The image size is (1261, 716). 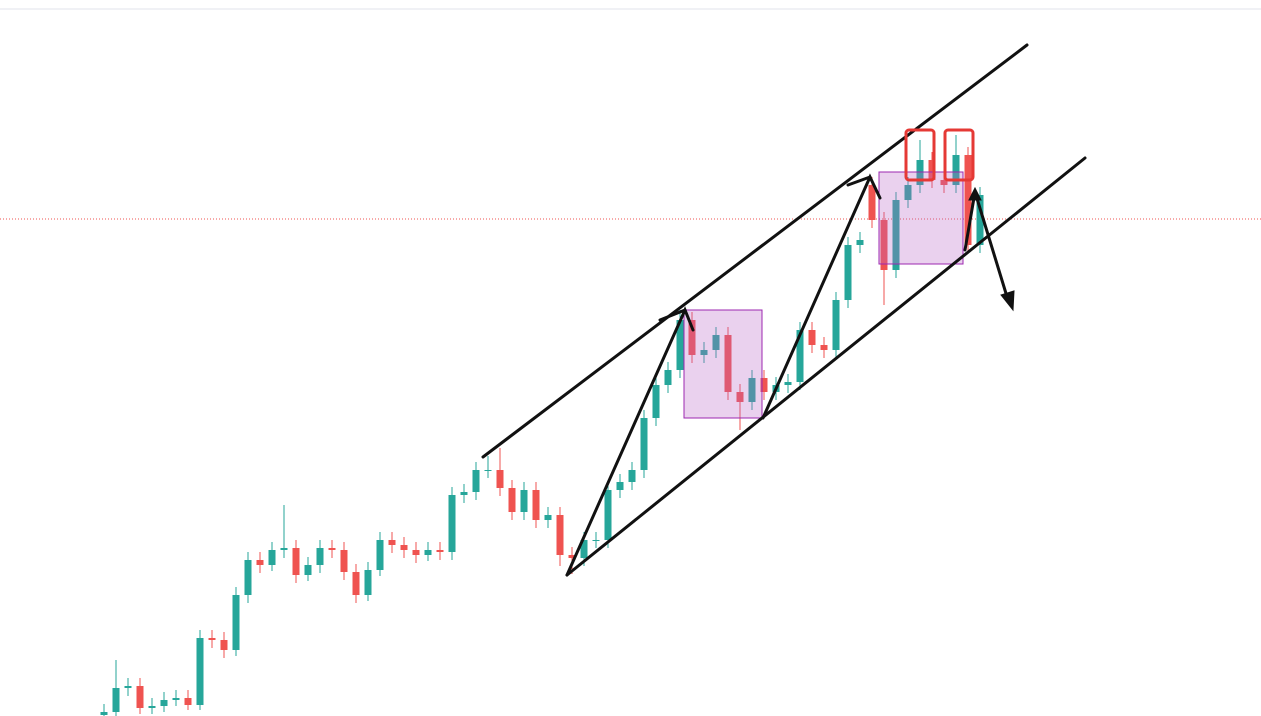 I want to click on arrow-path, so click(x=986, y=246).